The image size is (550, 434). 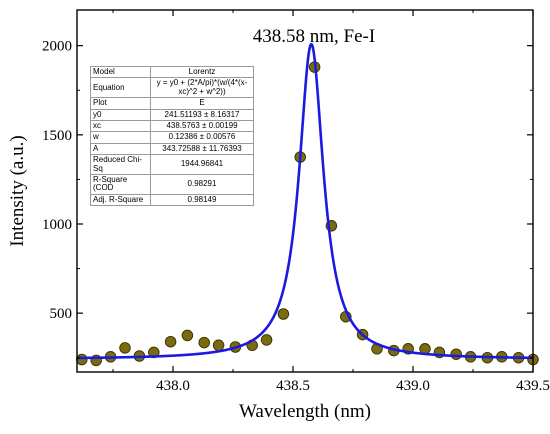 What do you see at coordinates (120, 164) in the screenshot?
I see `fit-table-label: Reduced Chi-Sq` at bounding box center [120, 164].